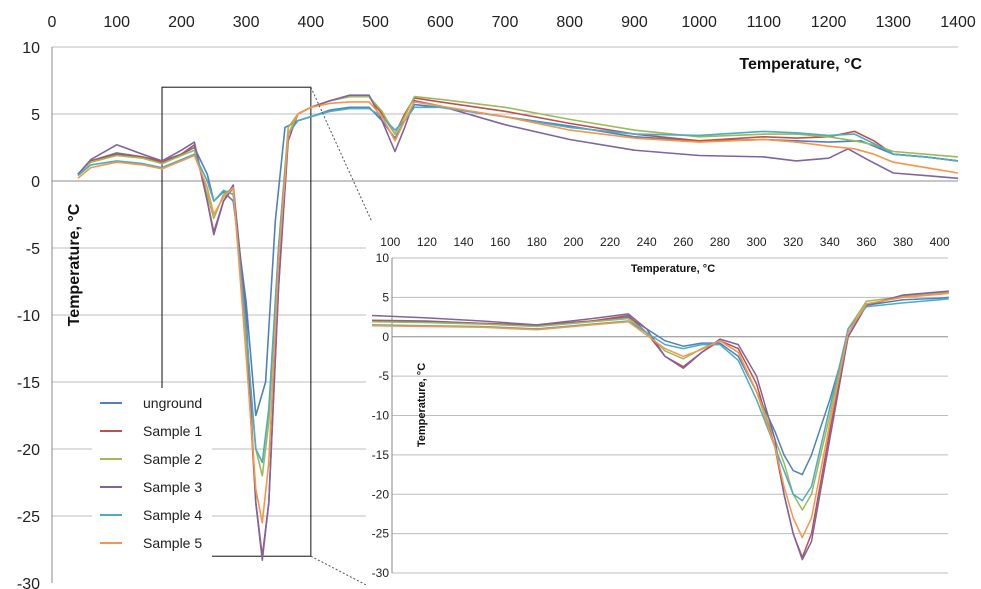  What do you see at coordinates (390, 242) in the screenshot?
I see `inset-x-tick-label: 100` at bounding box center [390, 242].